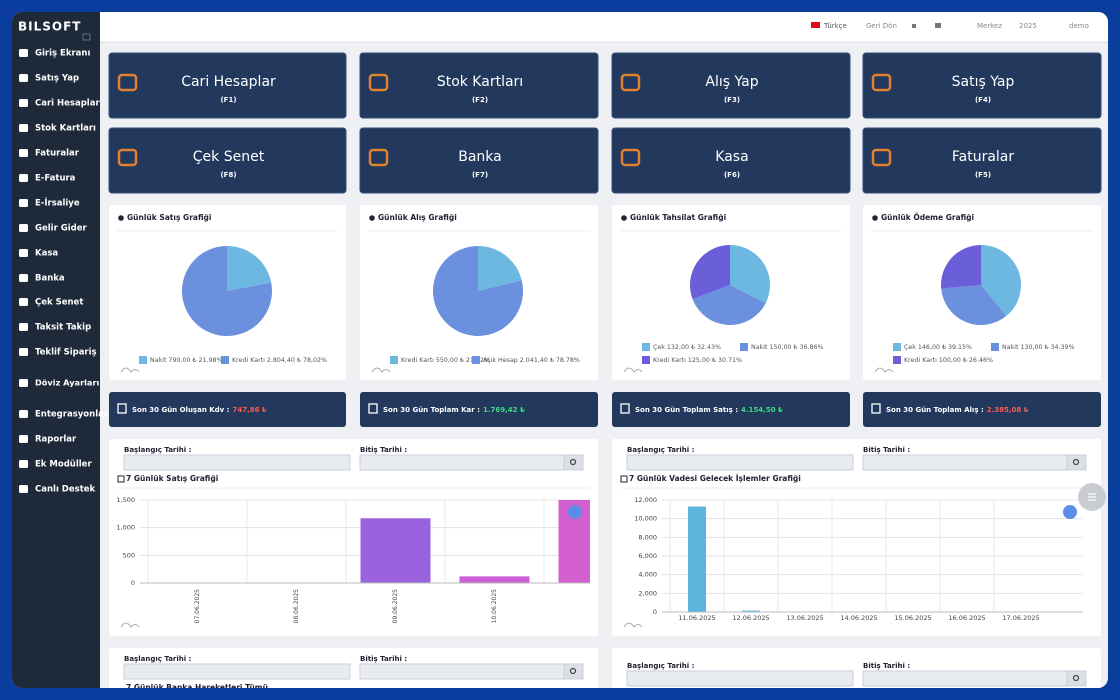 This screenshot has height=700, width=1120. Describe the element at coordinates (655, 612) in the screenshot. I see `y-tick-label: 0` at that location.